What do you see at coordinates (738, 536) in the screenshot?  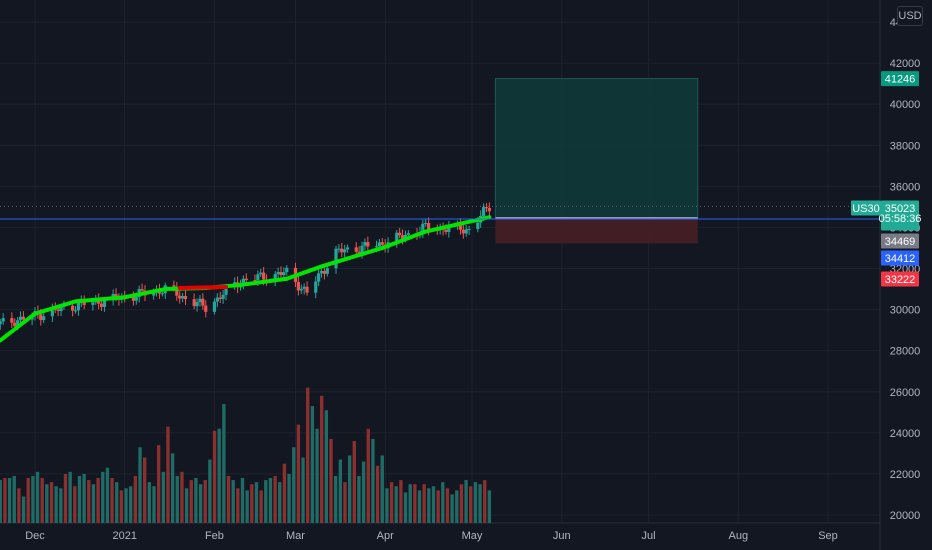 I see `x-tick-label: Aug` at bounding box center [738, 536].